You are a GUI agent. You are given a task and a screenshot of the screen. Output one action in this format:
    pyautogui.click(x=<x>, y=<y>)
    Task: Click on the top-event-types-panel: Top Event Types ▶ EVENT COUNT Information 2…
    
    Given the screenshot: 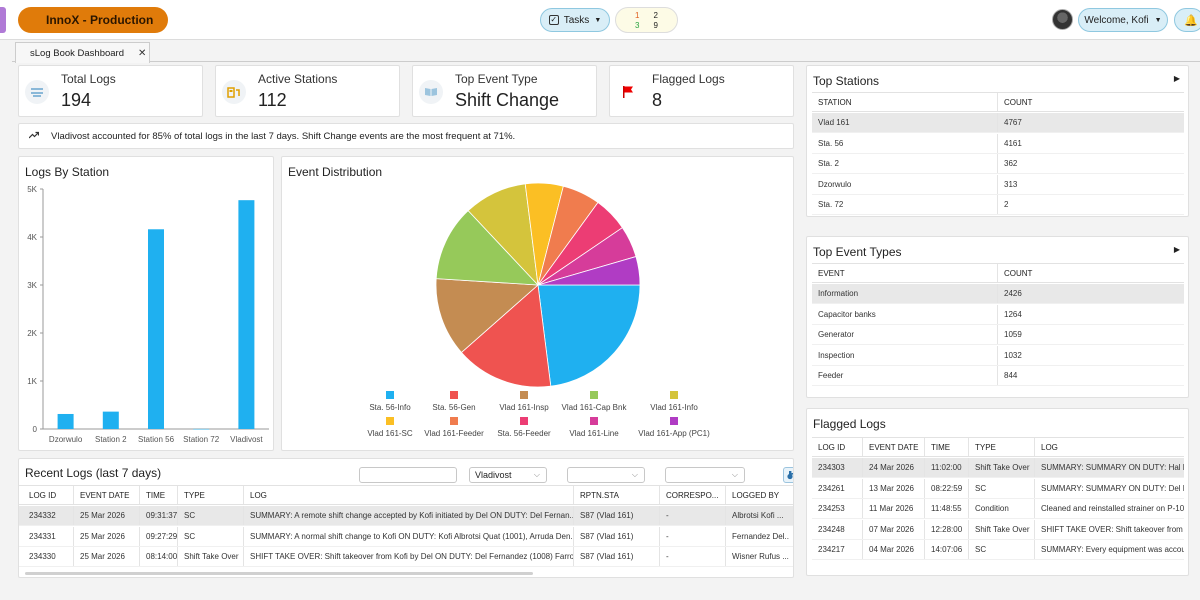 What is the action you would take?
    pyautogui.click(x=997, y=317)
    